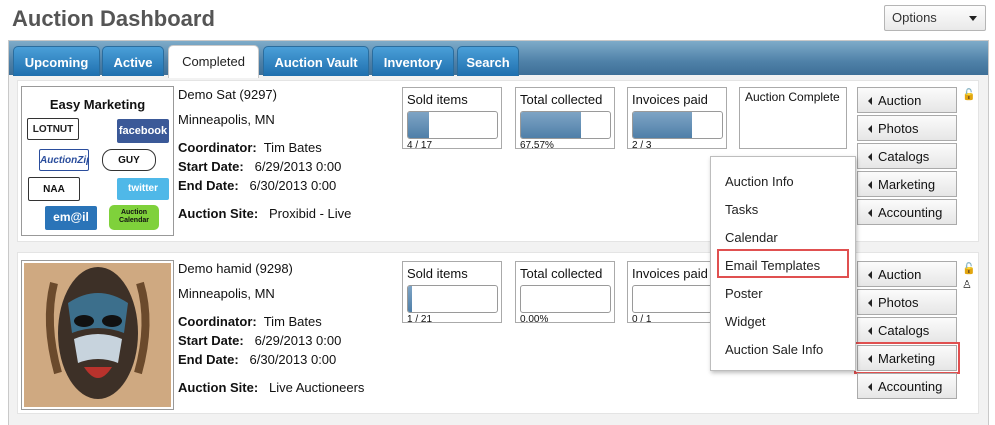  What do you see at coordinates (64, 160) in the screenshot?
I see `auctionzip-logo: AuctionZip` at bounding box center [64, 160].